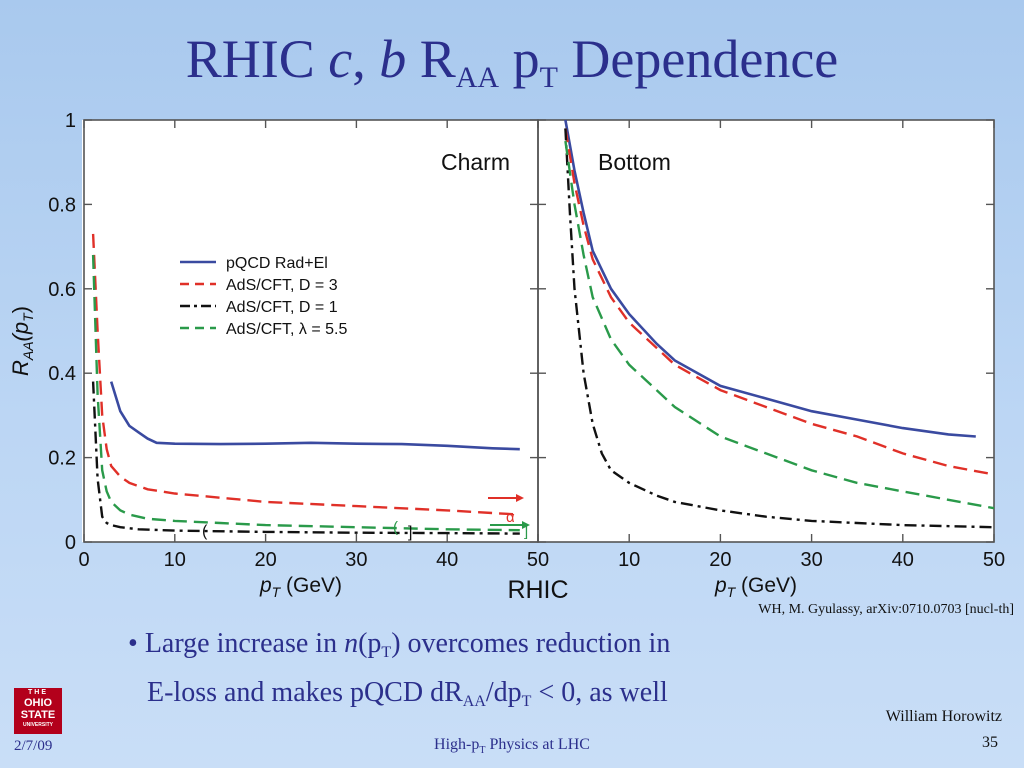 Image resolution: width=1024 pixels, height=768 pixels. I want to click on panel-label-bottom: Bottom, so click(634, 162).